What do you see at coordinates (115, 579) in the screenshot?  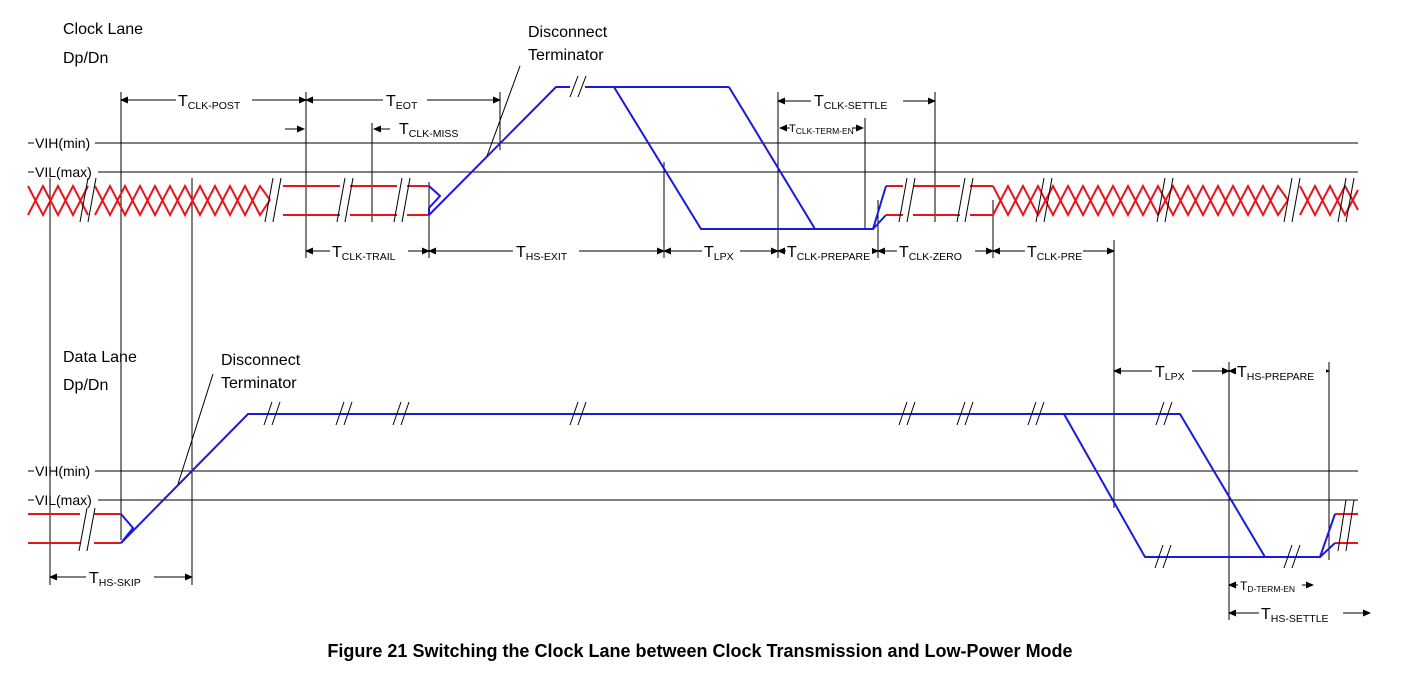 I see `svg-text: THS-SKIP` at bounding box center [115, 579].